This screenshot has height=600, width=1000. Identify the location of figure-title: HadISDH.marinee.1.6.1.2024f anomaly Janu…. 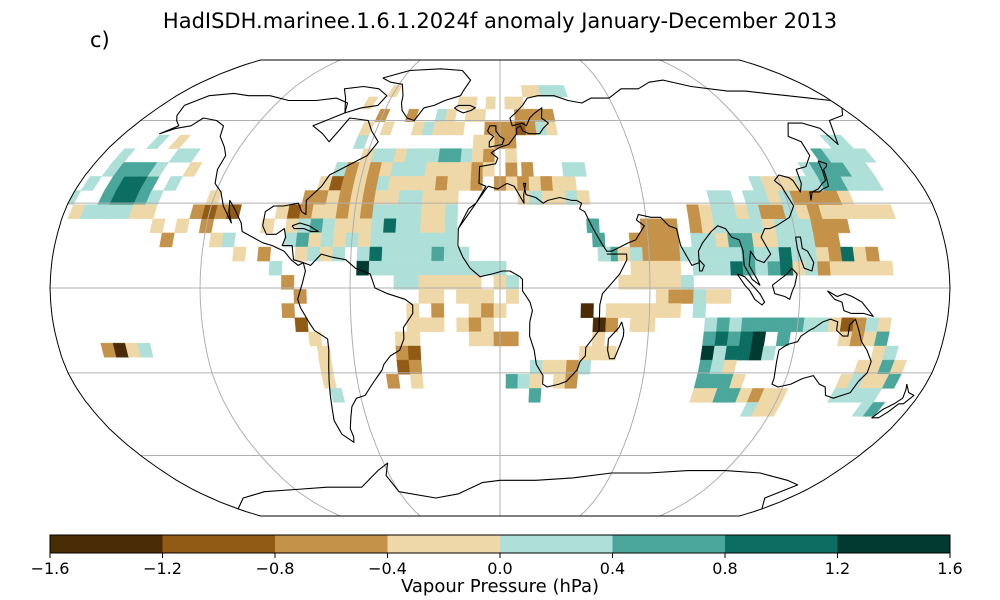
(500, 21).